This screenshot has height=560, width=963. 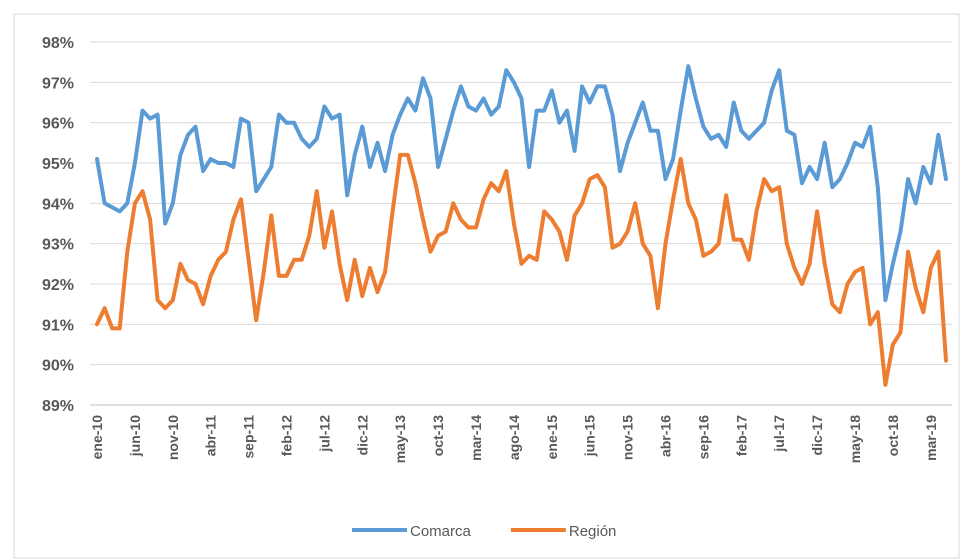 What do you see at coordinates (441, 531) in the screenshot?
I see `legend-label: Comarca` at bounding box center [441, 531].